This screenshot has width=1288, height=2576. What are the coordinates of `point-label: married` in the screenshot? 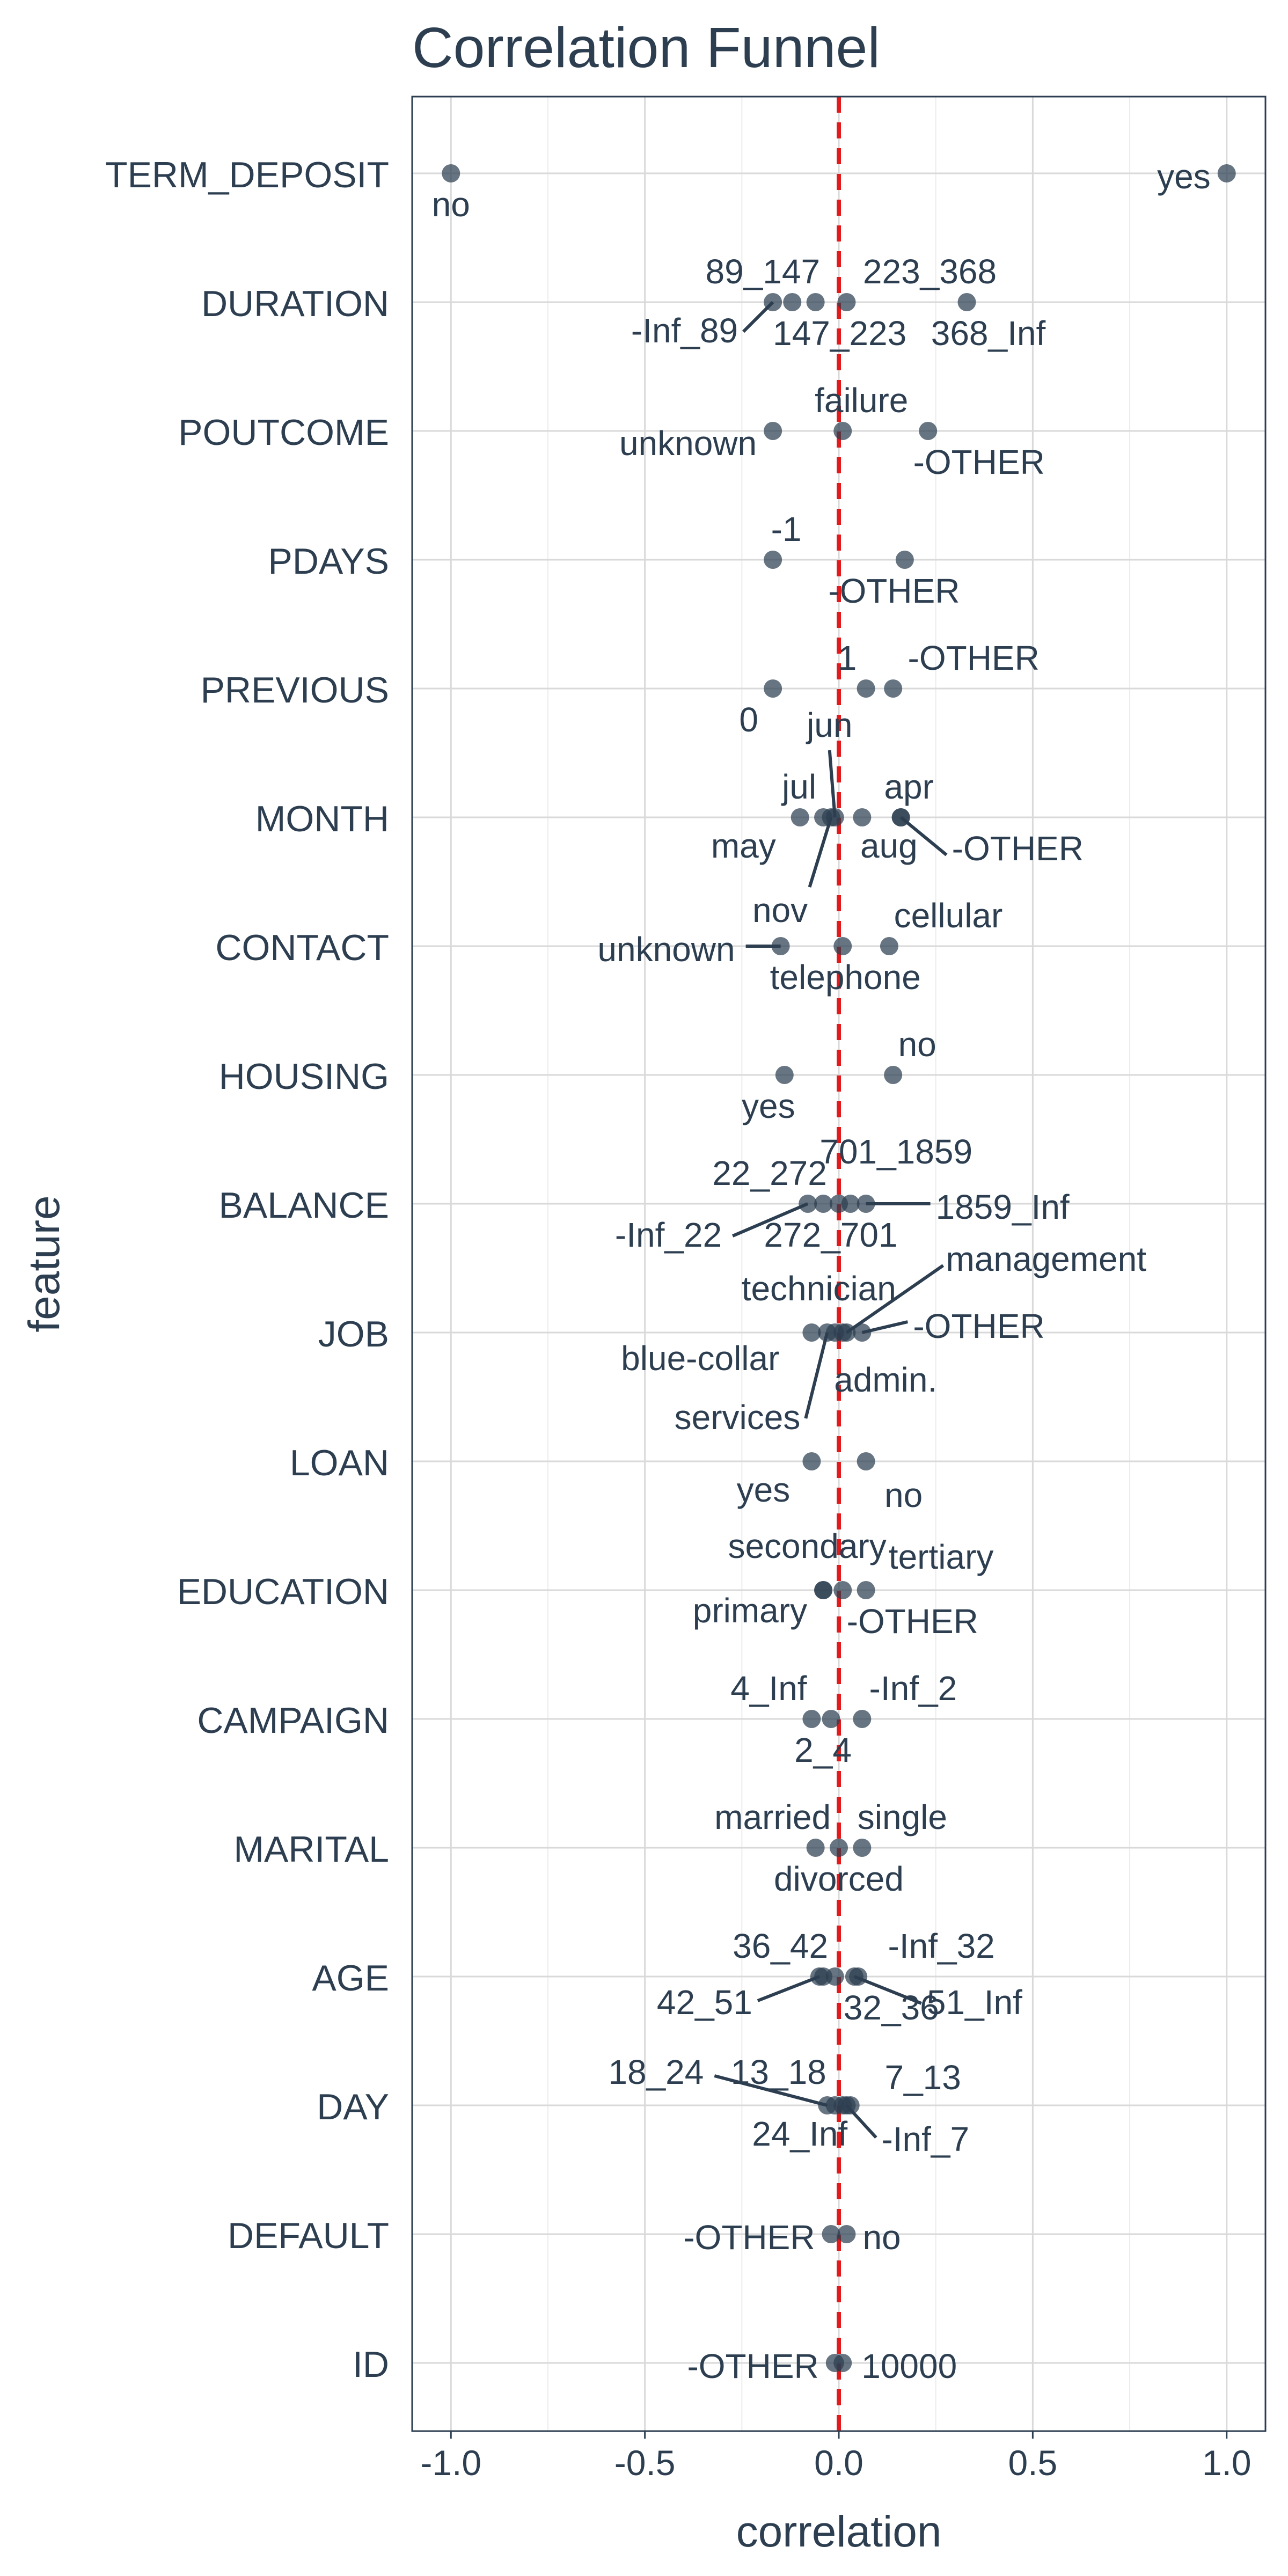 It's located at (772, 1817).